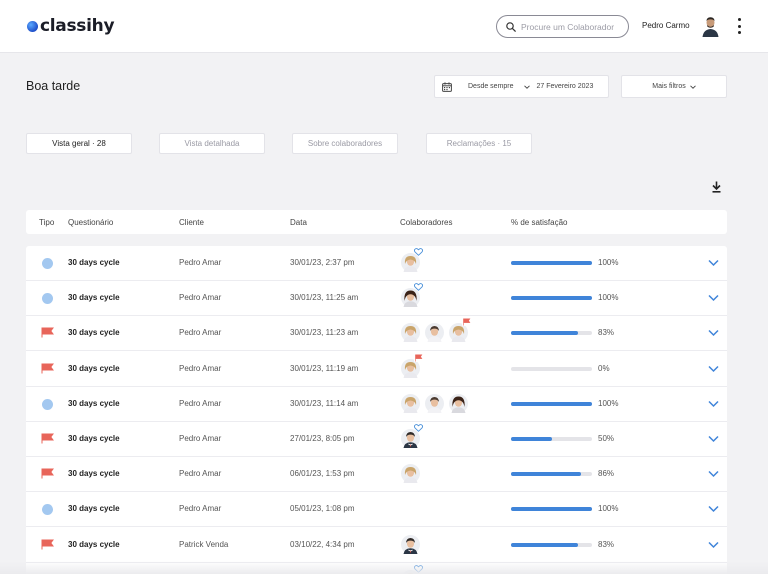 The image size is (768, 574). Describe the element at coordinates (322, 262) in the screenshot. I see `row-date: 30/01/23, 2:37 pm` at that location.